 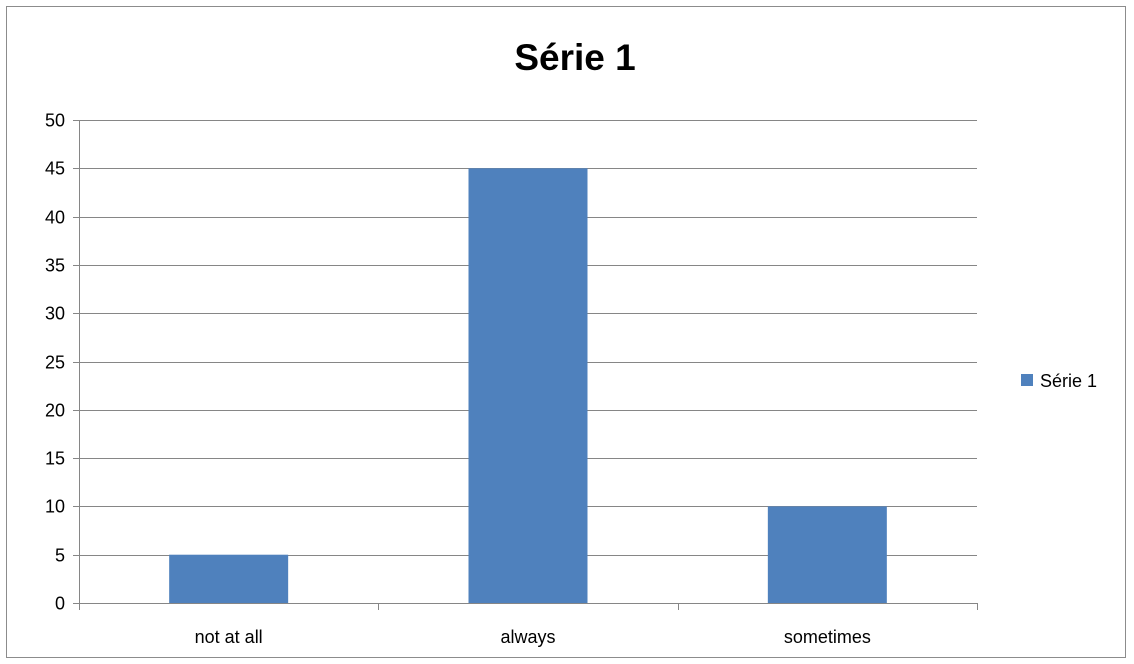 What do you see at coordinates (55, 507) in the screenshot?
I see `y-tick-label: 10` at bounding box center [55, 507].